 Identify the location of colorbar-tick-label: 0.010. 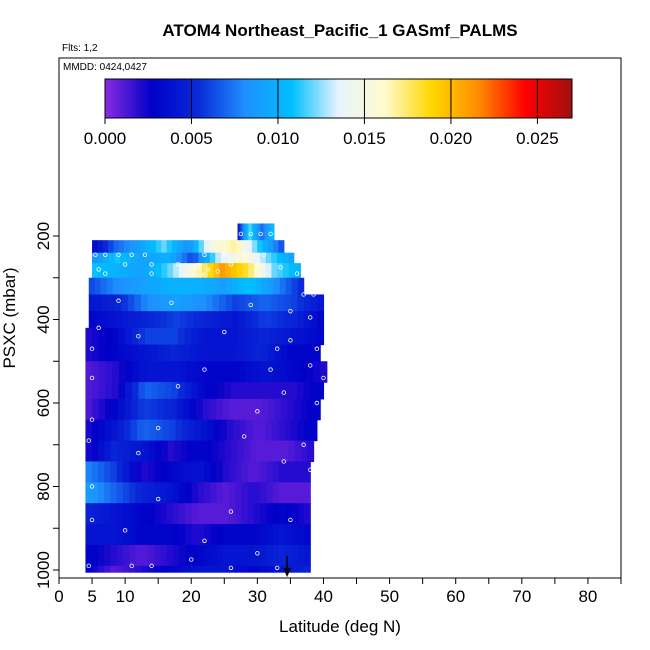
(278, 138).